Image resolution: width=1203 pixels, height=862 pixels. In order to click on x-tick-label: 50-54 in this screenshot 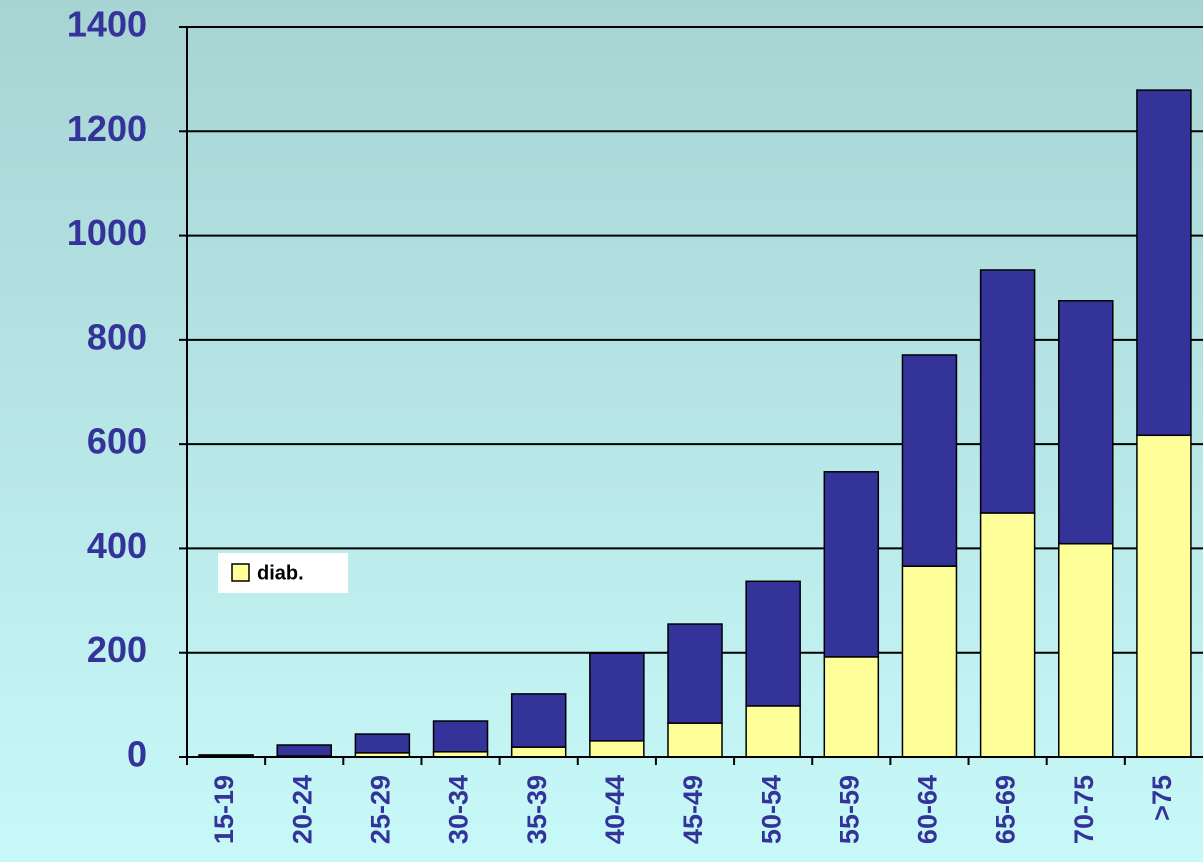, I will do `click(771, 809)`.